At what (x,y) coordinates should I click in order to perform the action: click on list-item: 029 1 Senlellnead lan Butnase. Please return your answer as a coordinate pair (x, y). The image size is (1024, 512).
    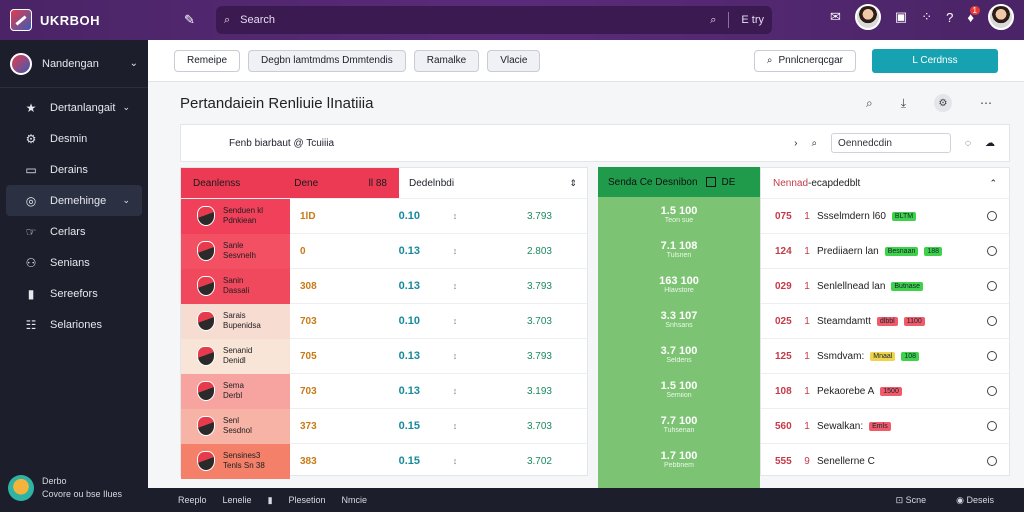
    Looking at the image, I should click on (885, 285).